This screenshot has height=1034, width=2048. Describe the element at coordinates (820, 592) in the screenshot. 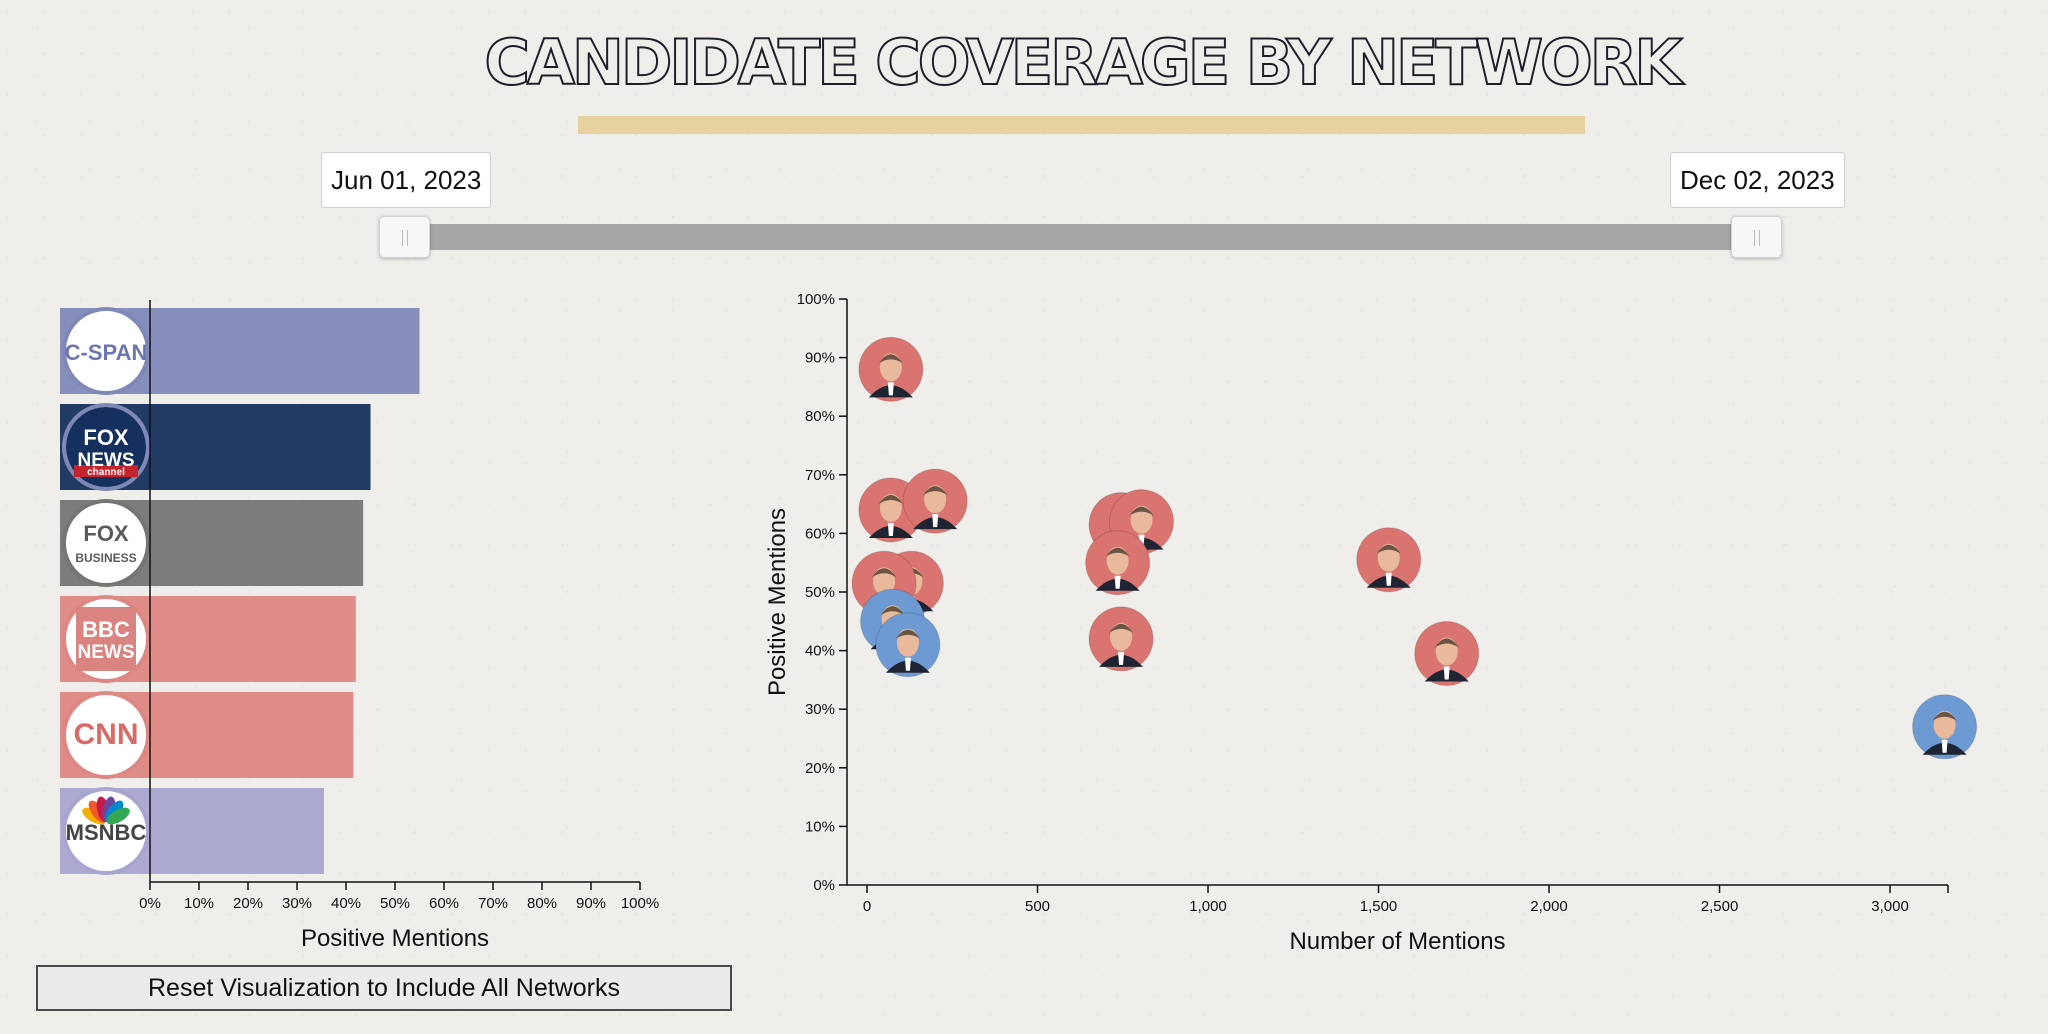

I see `scatter-y-tick-label: 50%` at that location.